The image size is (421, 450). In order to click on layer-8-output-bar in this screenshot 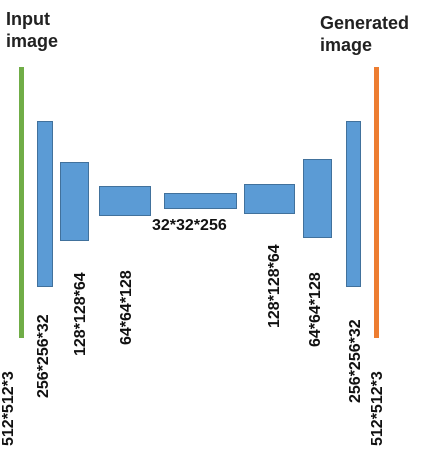, I will do `click(376, 202)`.